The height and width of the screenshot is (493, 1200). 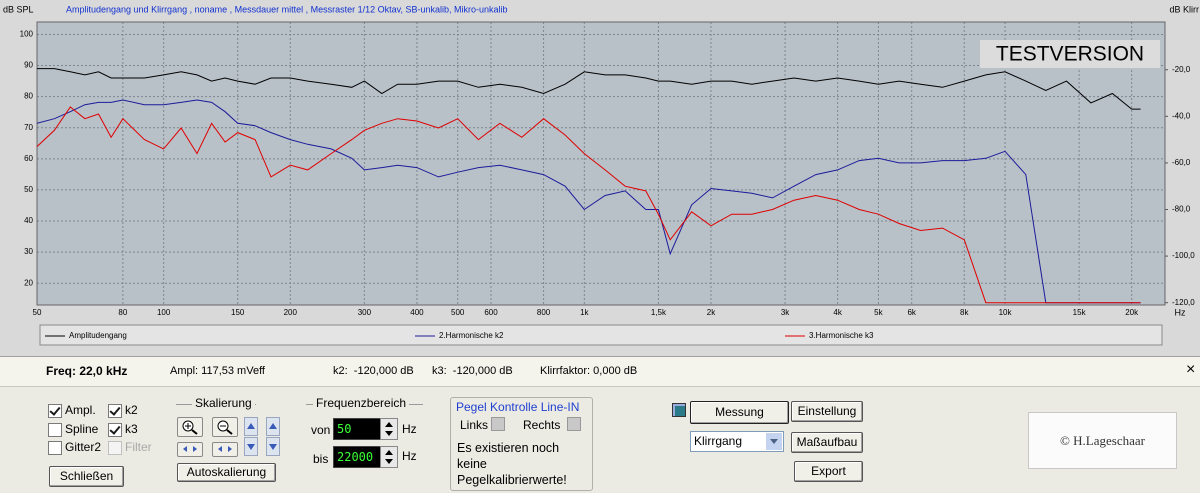 I want to click on x-tick-label: 150, so click(x=238, y=312).